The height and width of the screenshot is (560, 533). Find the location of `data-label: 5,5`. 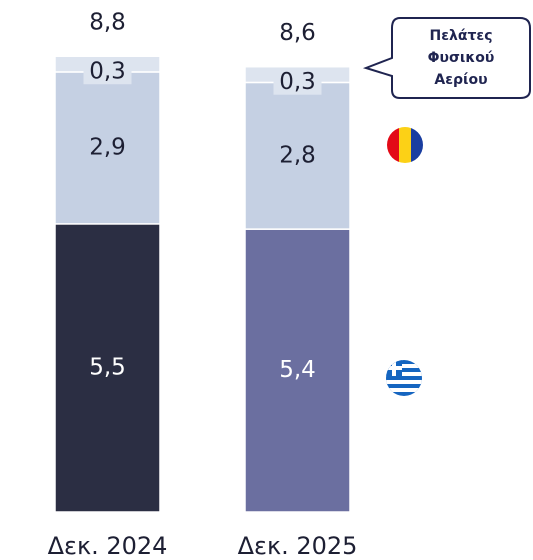

data-label: 5,5 is located at coordinates (107, 367).